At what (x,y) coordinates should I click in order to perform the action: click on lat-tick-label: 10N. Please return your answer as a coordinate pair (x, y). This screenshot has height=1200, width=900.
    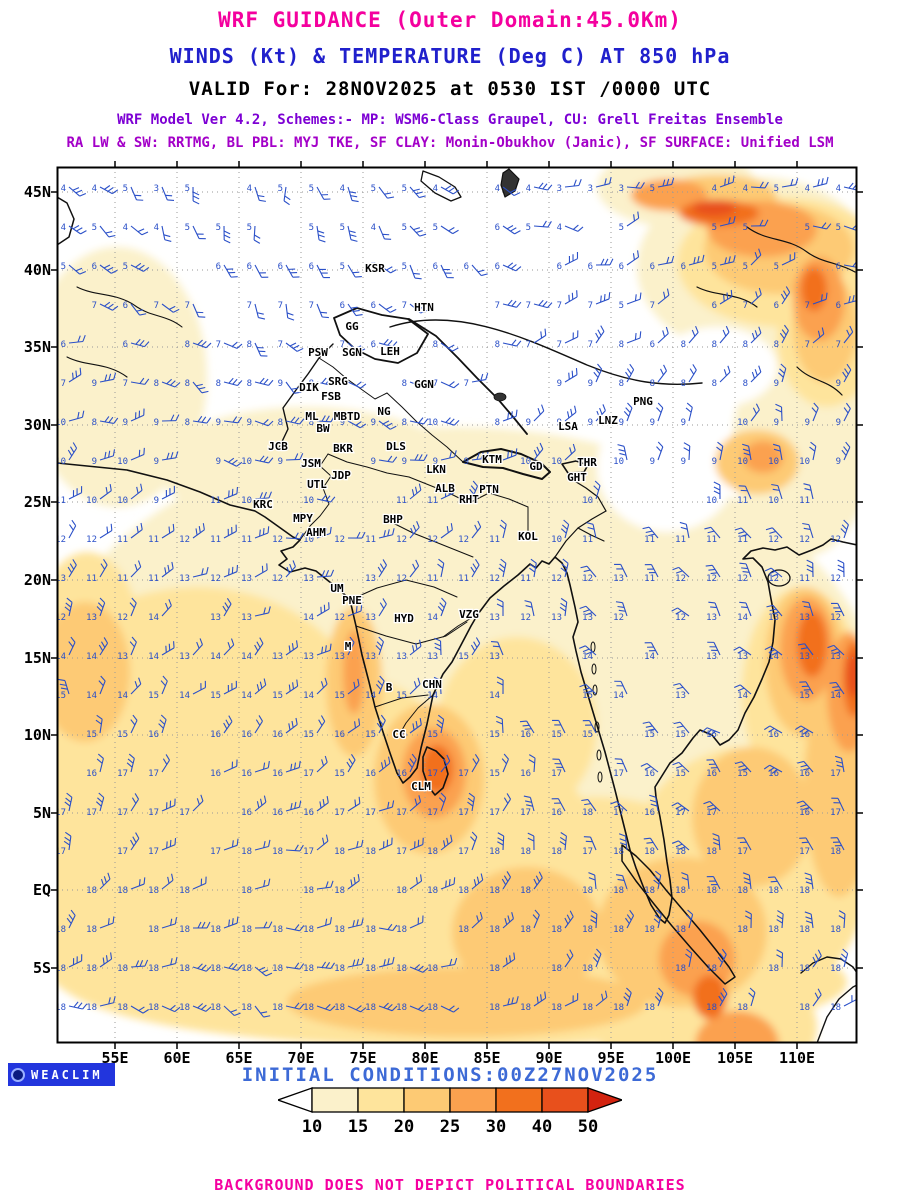
    Looking at the image, I should click on (37, 735).